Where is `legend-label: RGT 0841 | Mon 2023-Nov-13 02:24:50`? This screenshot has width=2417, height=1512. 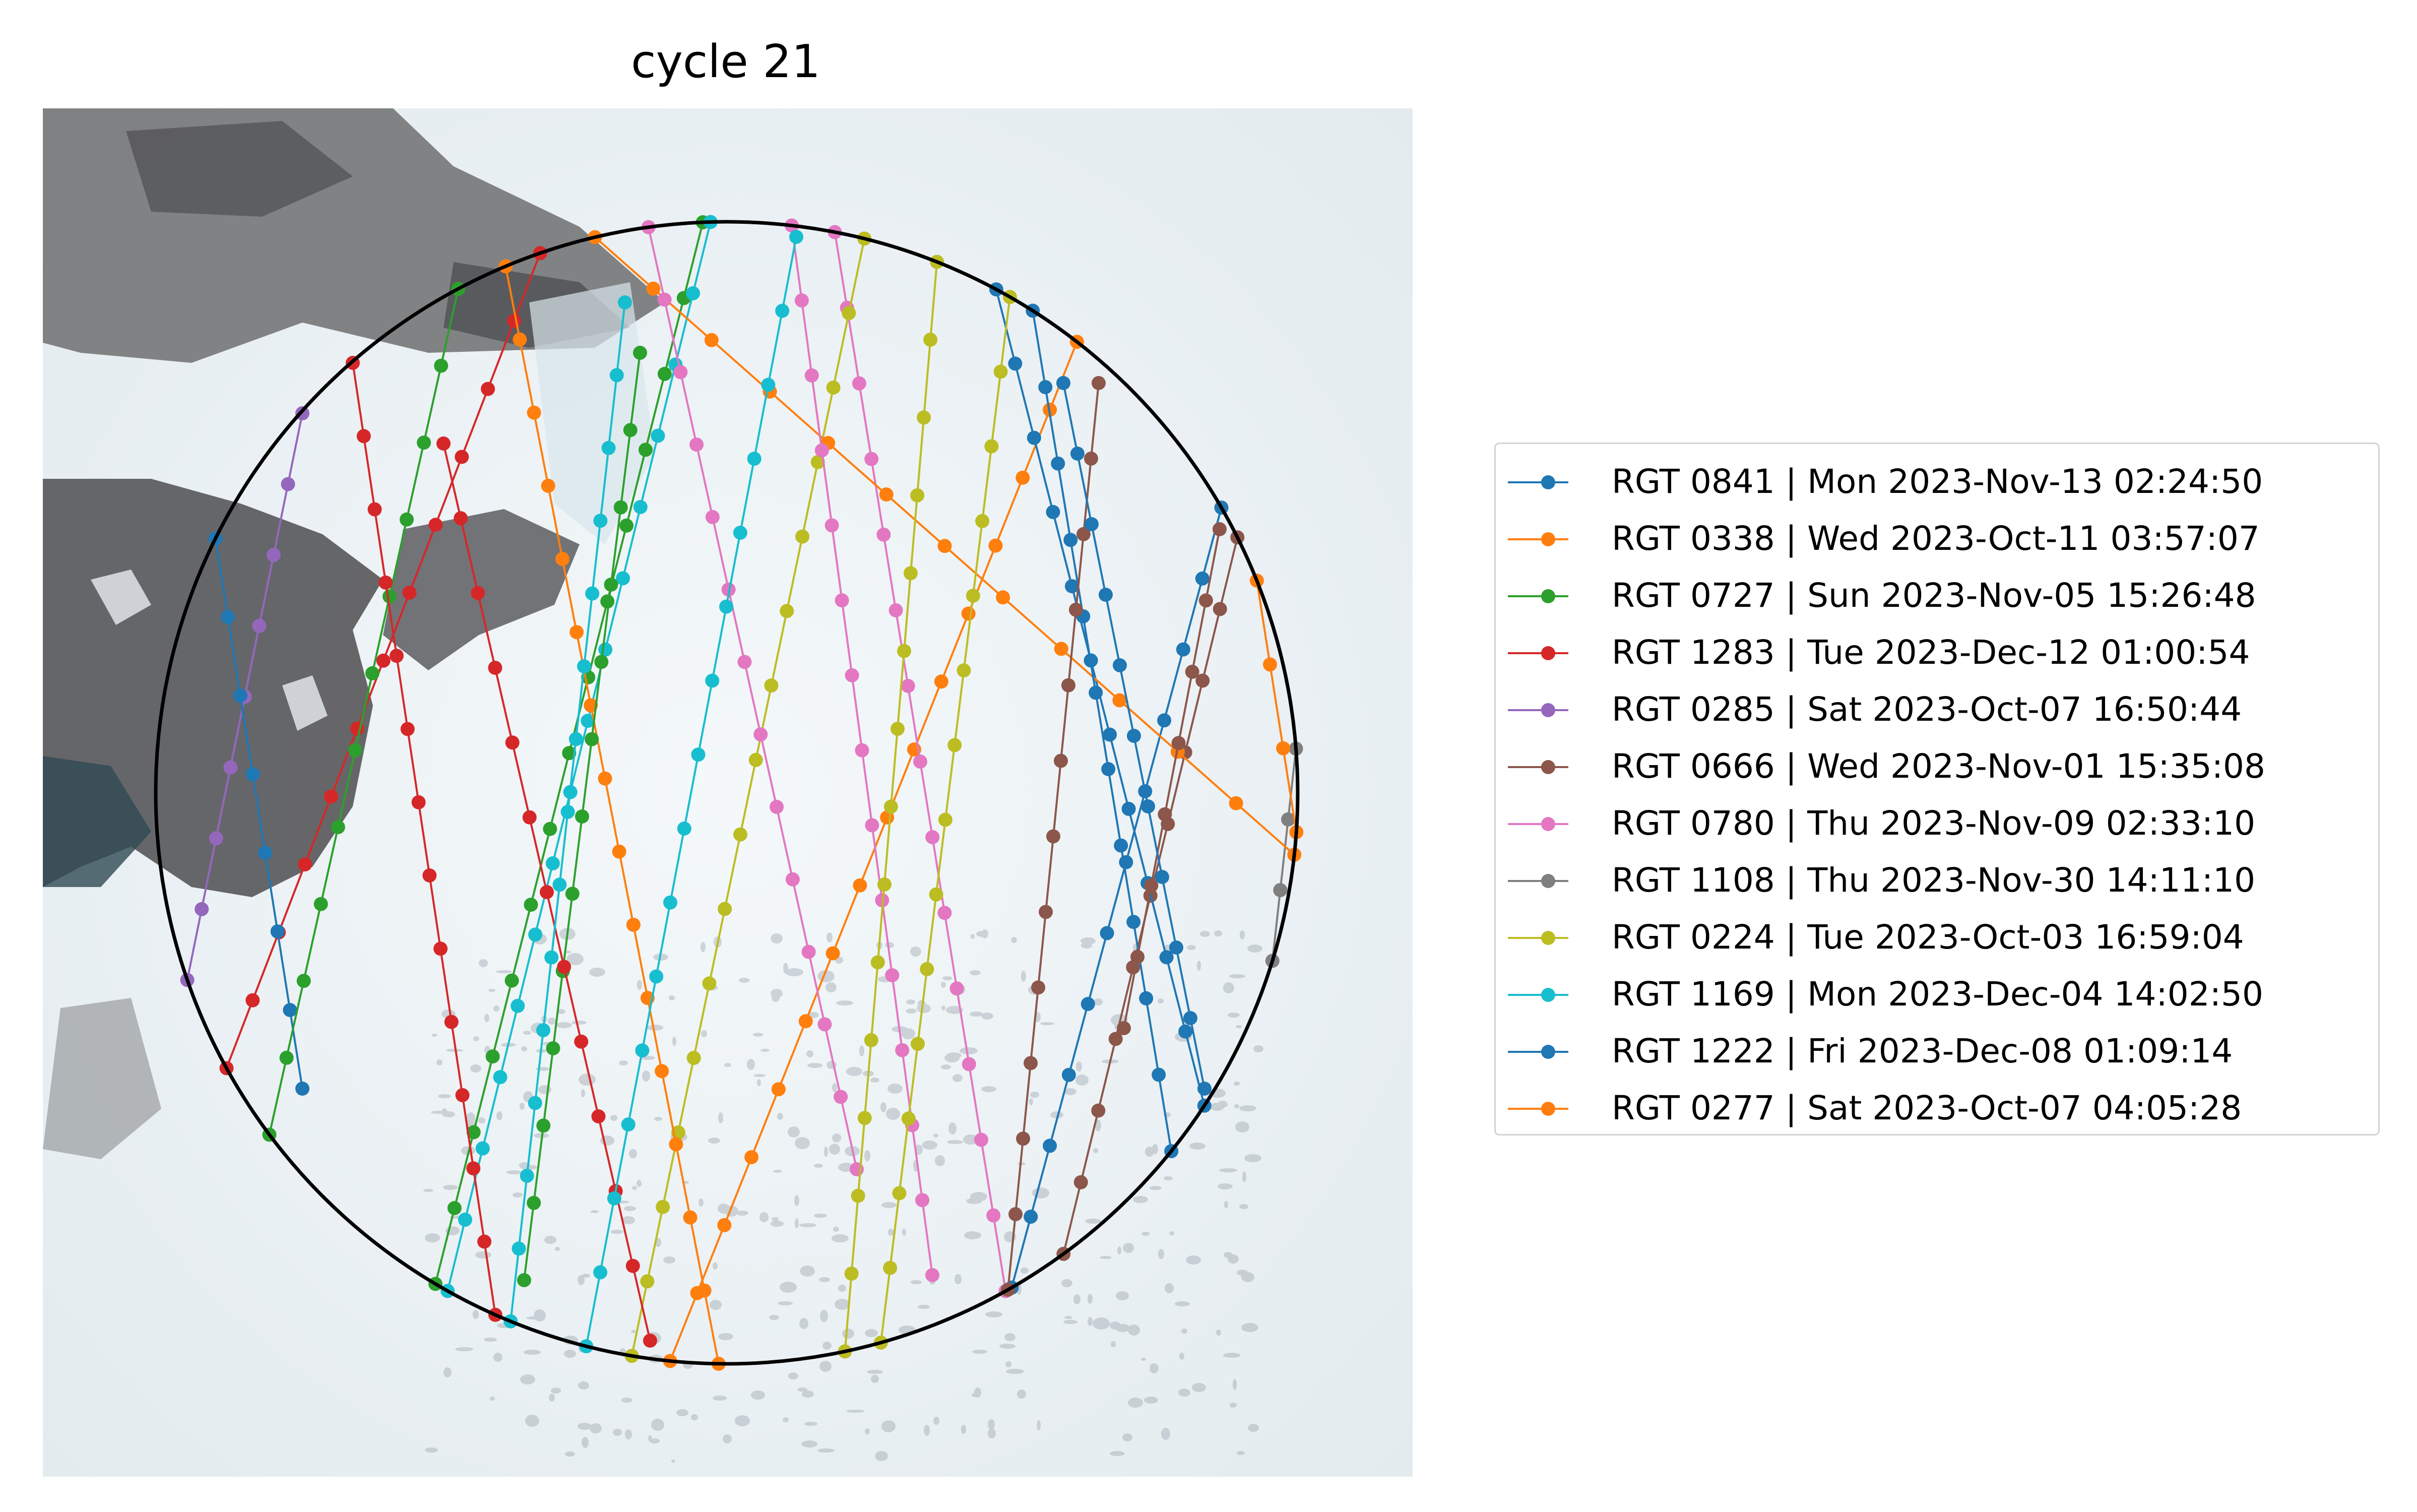
legend-label: RGT 0841 | Mon 2023-Nov-13 02:24:50 is located at coordinates (1937, 481).